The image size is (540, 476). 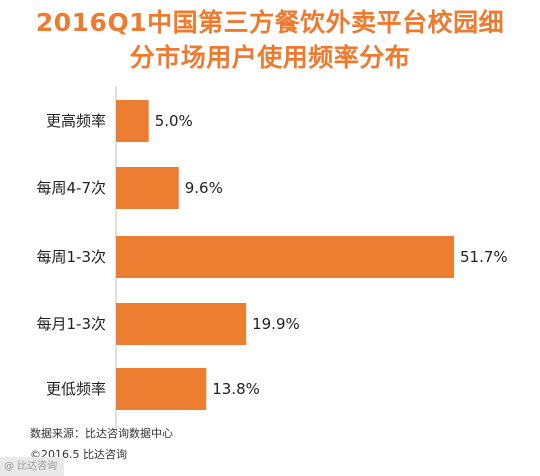 I want to click on value-label: 19.9%, so click(x=276, y=324).